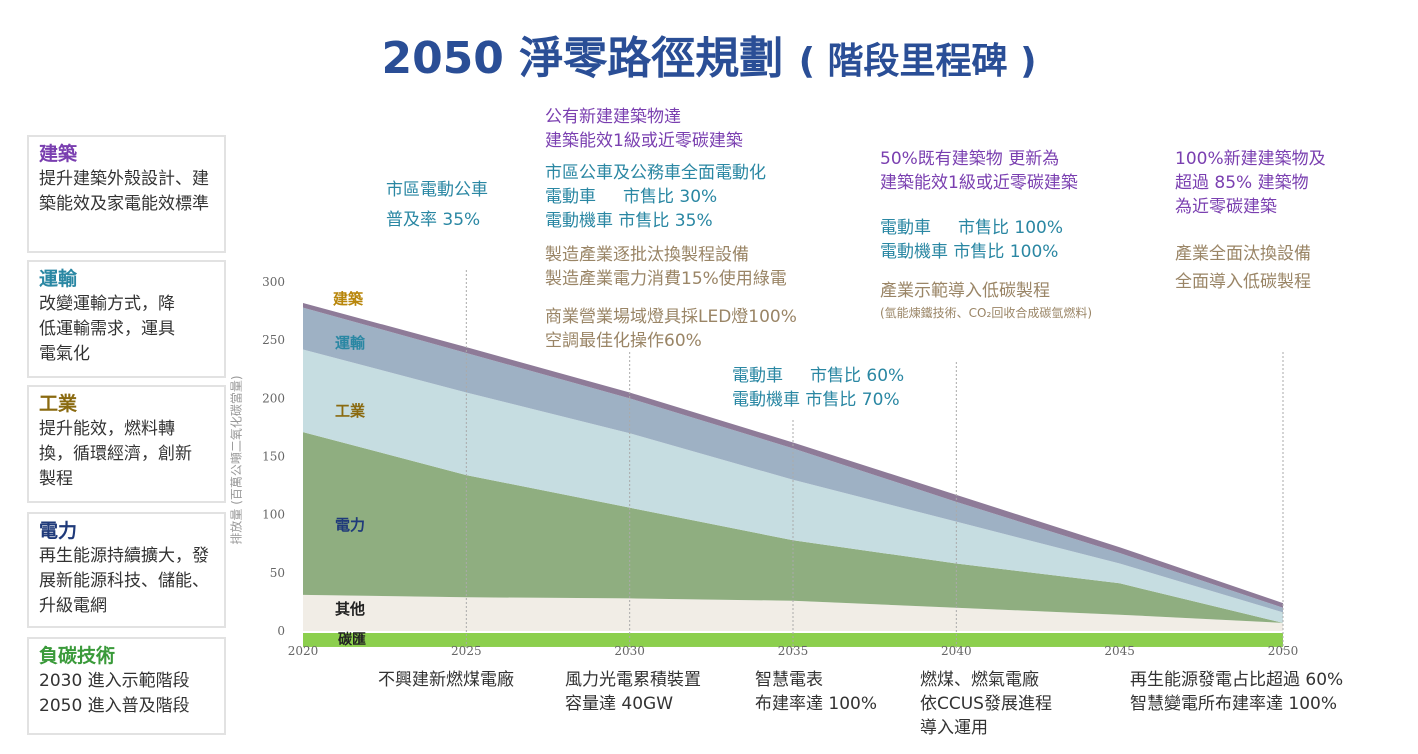 Image resolution: width=1418 pixels, height=754 pixels. I want to click on sector-box-negative-carbon: 負碳技術 2030 進入示範階段 2050 進入普及階段, so click(126, 686).